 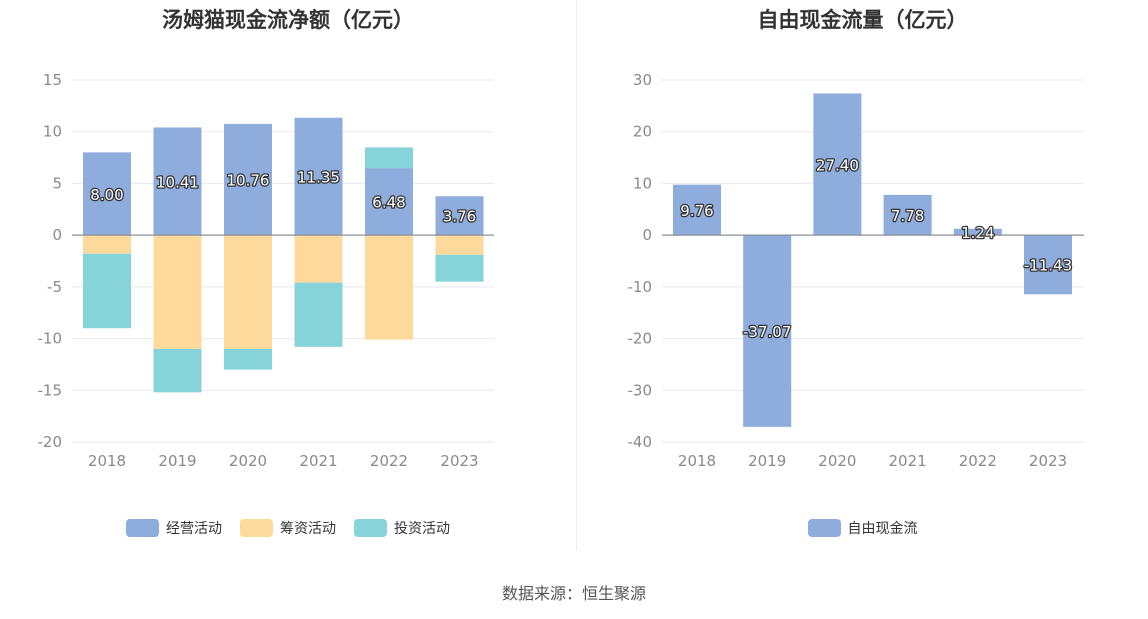 What do you see at coordinates (573, 593) in the screenshot?
I see `data-source-note: 数据来源：恒生聚源` at bounding box center [573, 593].